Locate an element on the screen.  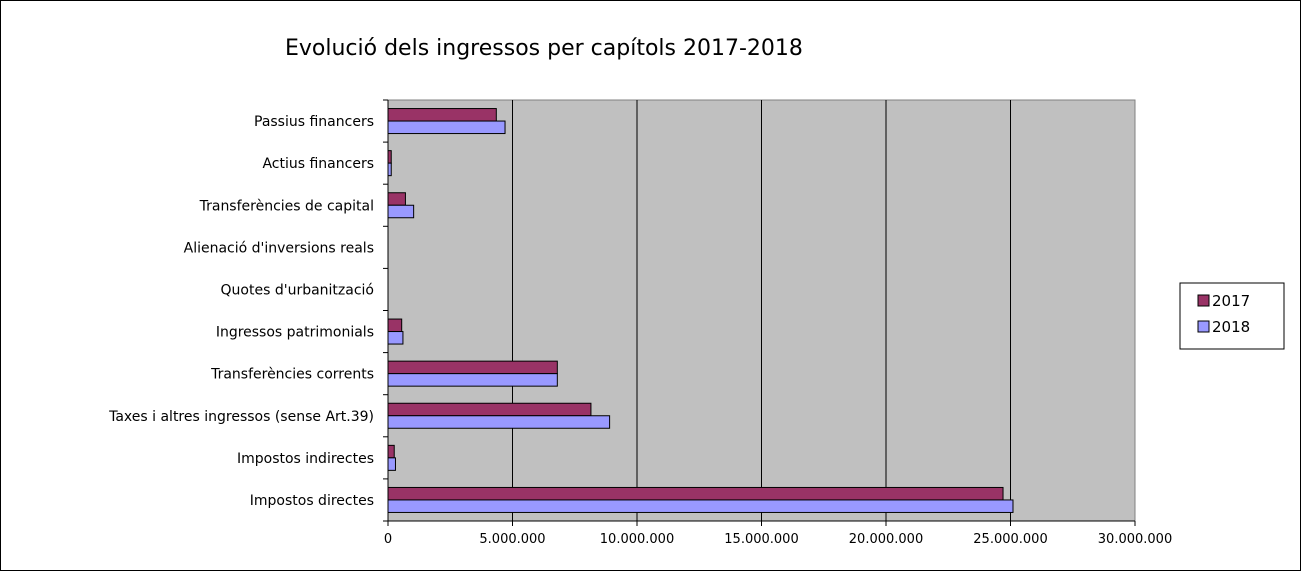
x-tick-label: 25.000.000 is located at coordinates (1010, 539).